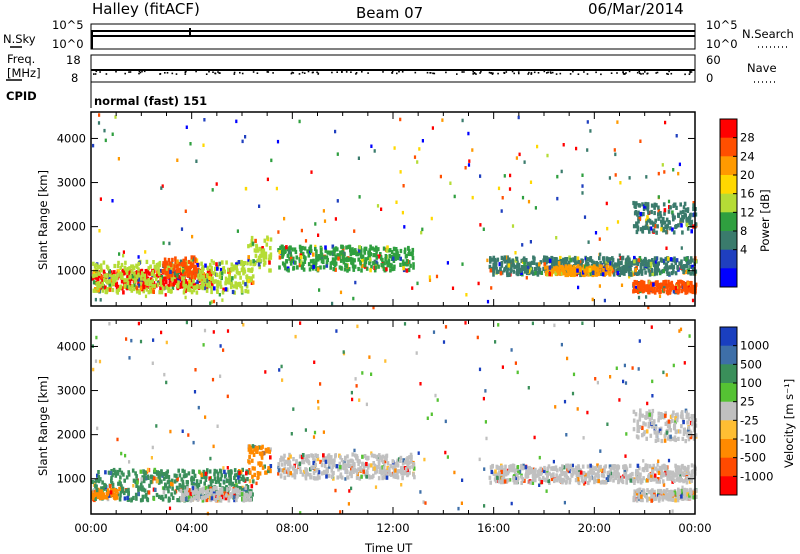 This screenshot has height=554, width=800. I want to click on y-tick-label: 4000, so click(71, 138).